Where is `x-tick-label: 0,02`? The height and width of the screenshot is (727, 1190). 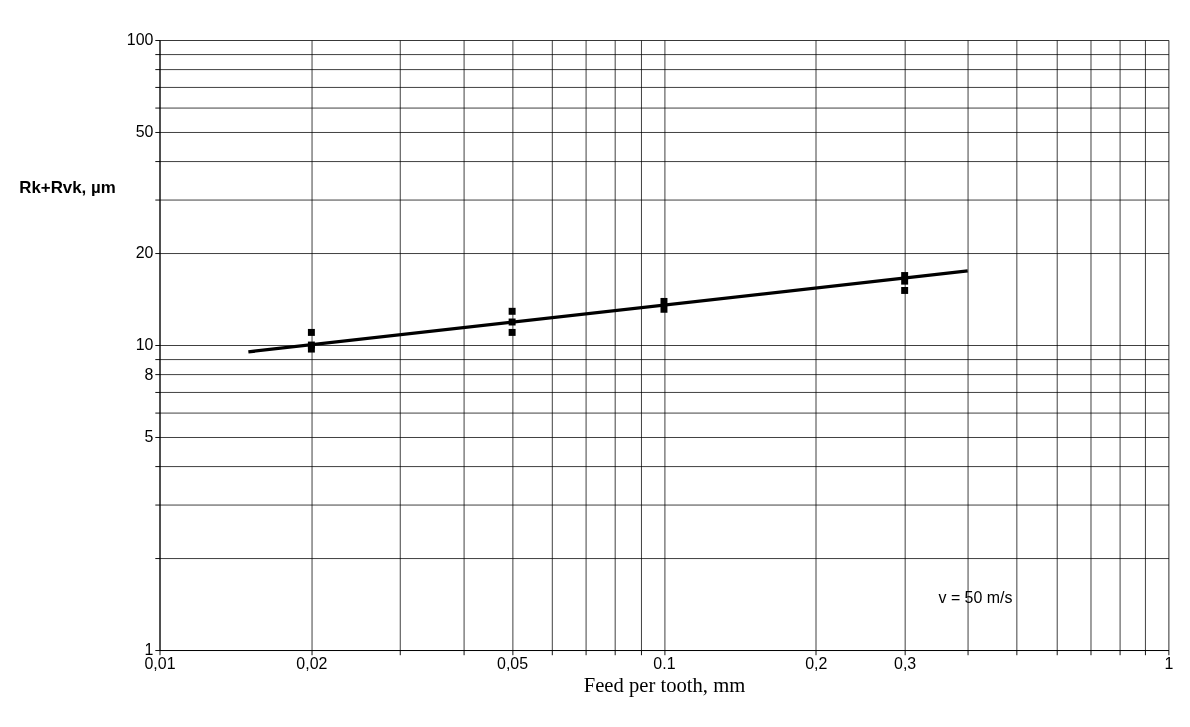
x-tick-label: 0,02 is located at coordinates (312, 664).